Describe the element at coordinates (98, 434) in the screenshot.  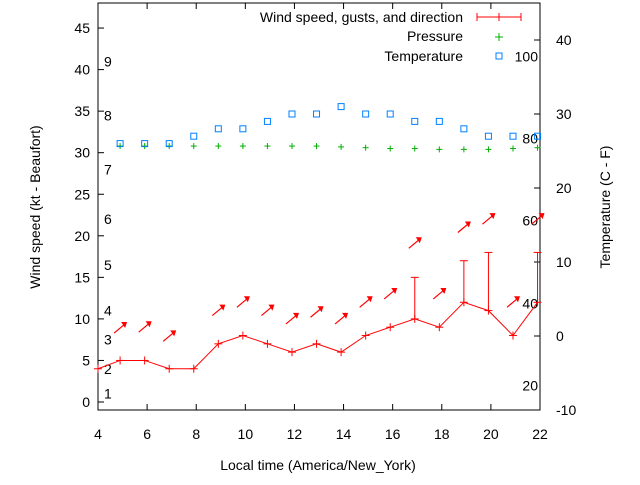
I see `x-tick-label: 4` at that location.